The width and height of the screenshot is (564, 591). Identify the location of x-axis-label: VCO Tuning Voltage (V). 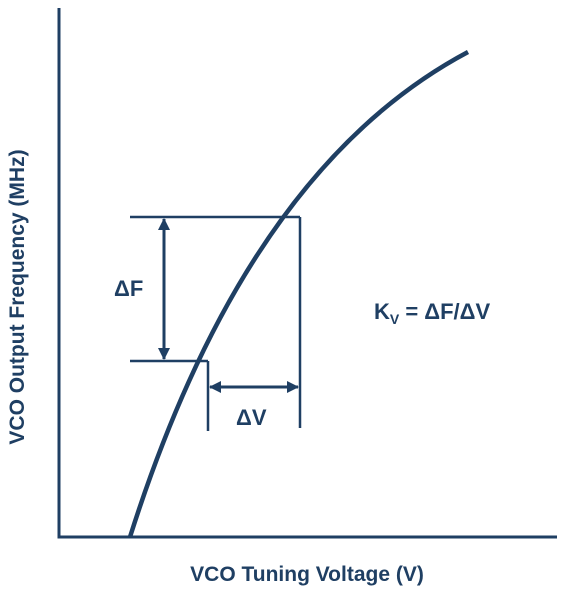
(307, 574).